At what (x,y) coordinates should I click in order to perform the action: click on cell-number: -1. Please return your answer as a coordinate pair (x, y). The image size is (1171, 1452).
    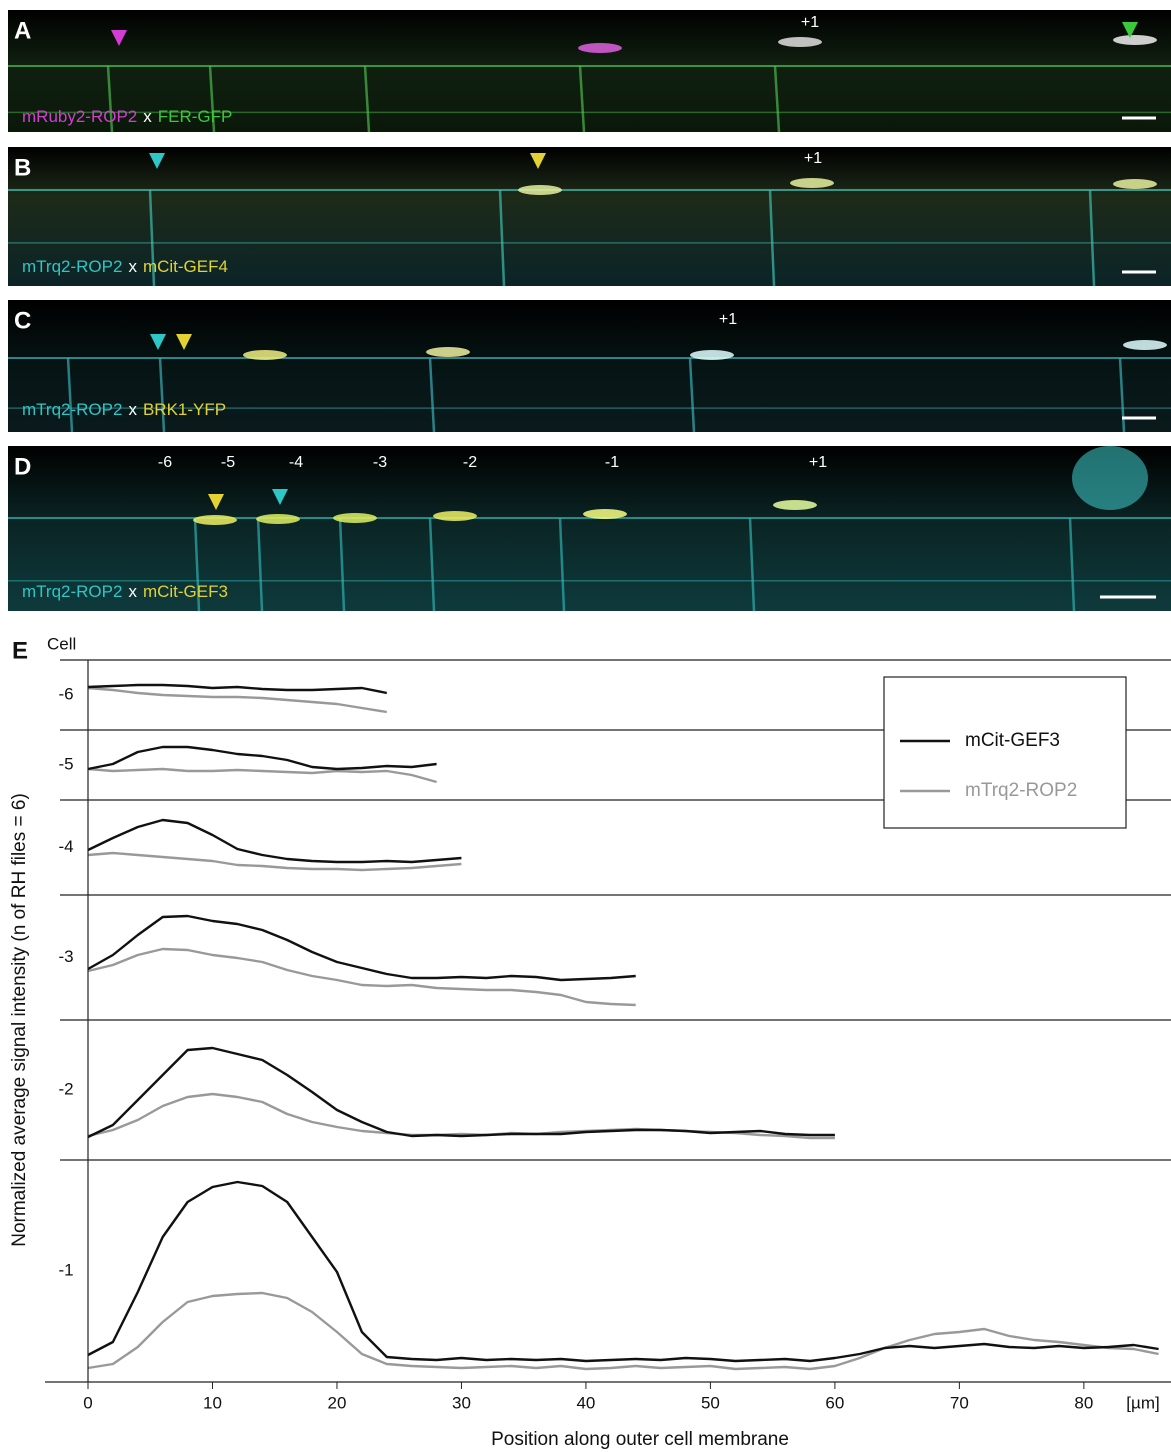
    Looking at the image, I should click on (612, 462).